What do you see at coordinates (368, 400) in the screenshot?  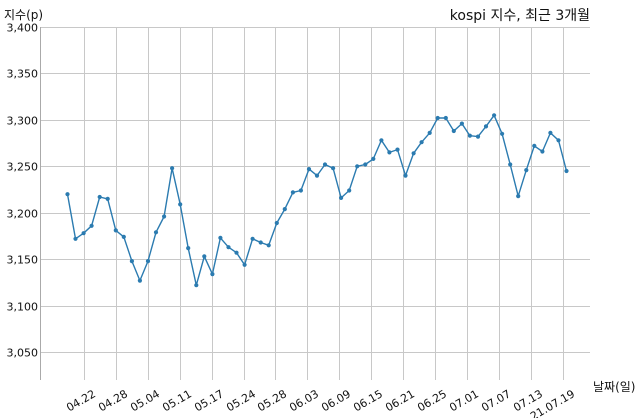 I see `x-tick-label: 06.15` at bounding box center [368, 400].